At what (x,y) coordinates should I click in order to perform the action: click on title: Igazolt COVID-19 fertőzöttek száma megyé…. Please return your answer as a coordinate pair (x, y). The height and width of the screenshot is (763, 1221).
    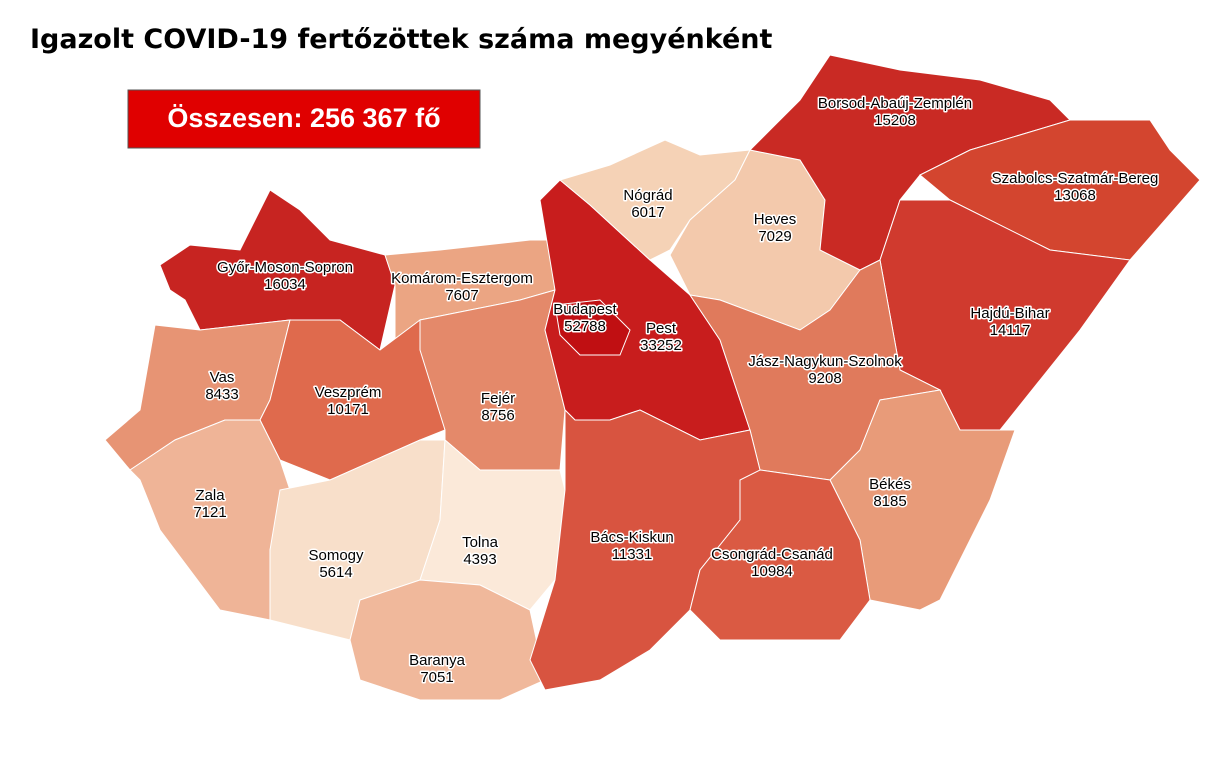
    Looking at the image, I should click on (401, 39).